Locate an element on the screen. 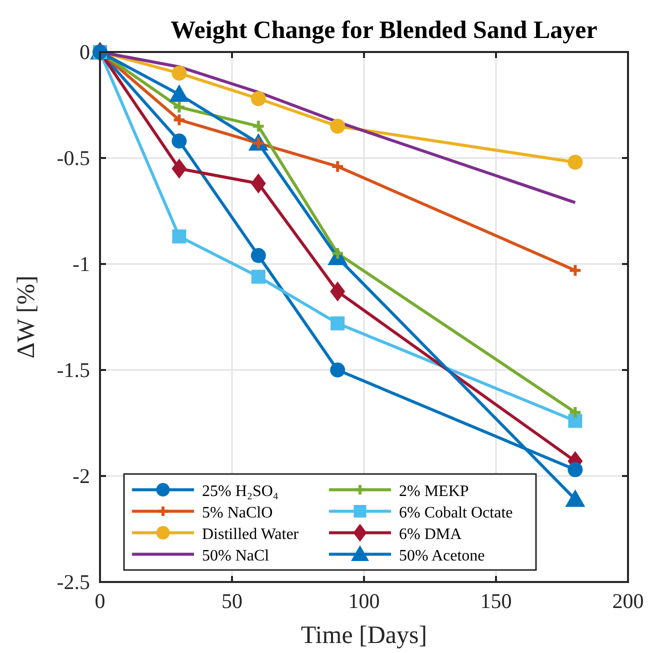 Image resolution: width=651 pixels, height=653 pixels. legend-label: 50% NaCl is located at coordinates (236, 555).